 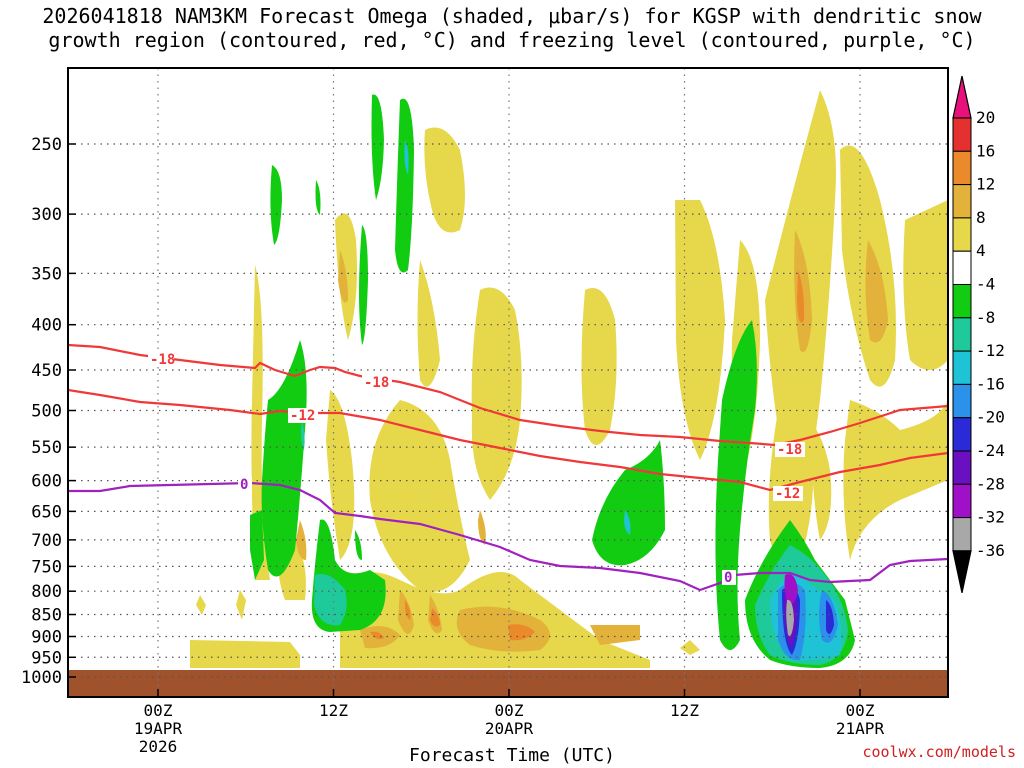 What do you see at coordinates (985, 117) in the screenshot?
I see `colorbar-label: 20` at bounding box center [985, 117].